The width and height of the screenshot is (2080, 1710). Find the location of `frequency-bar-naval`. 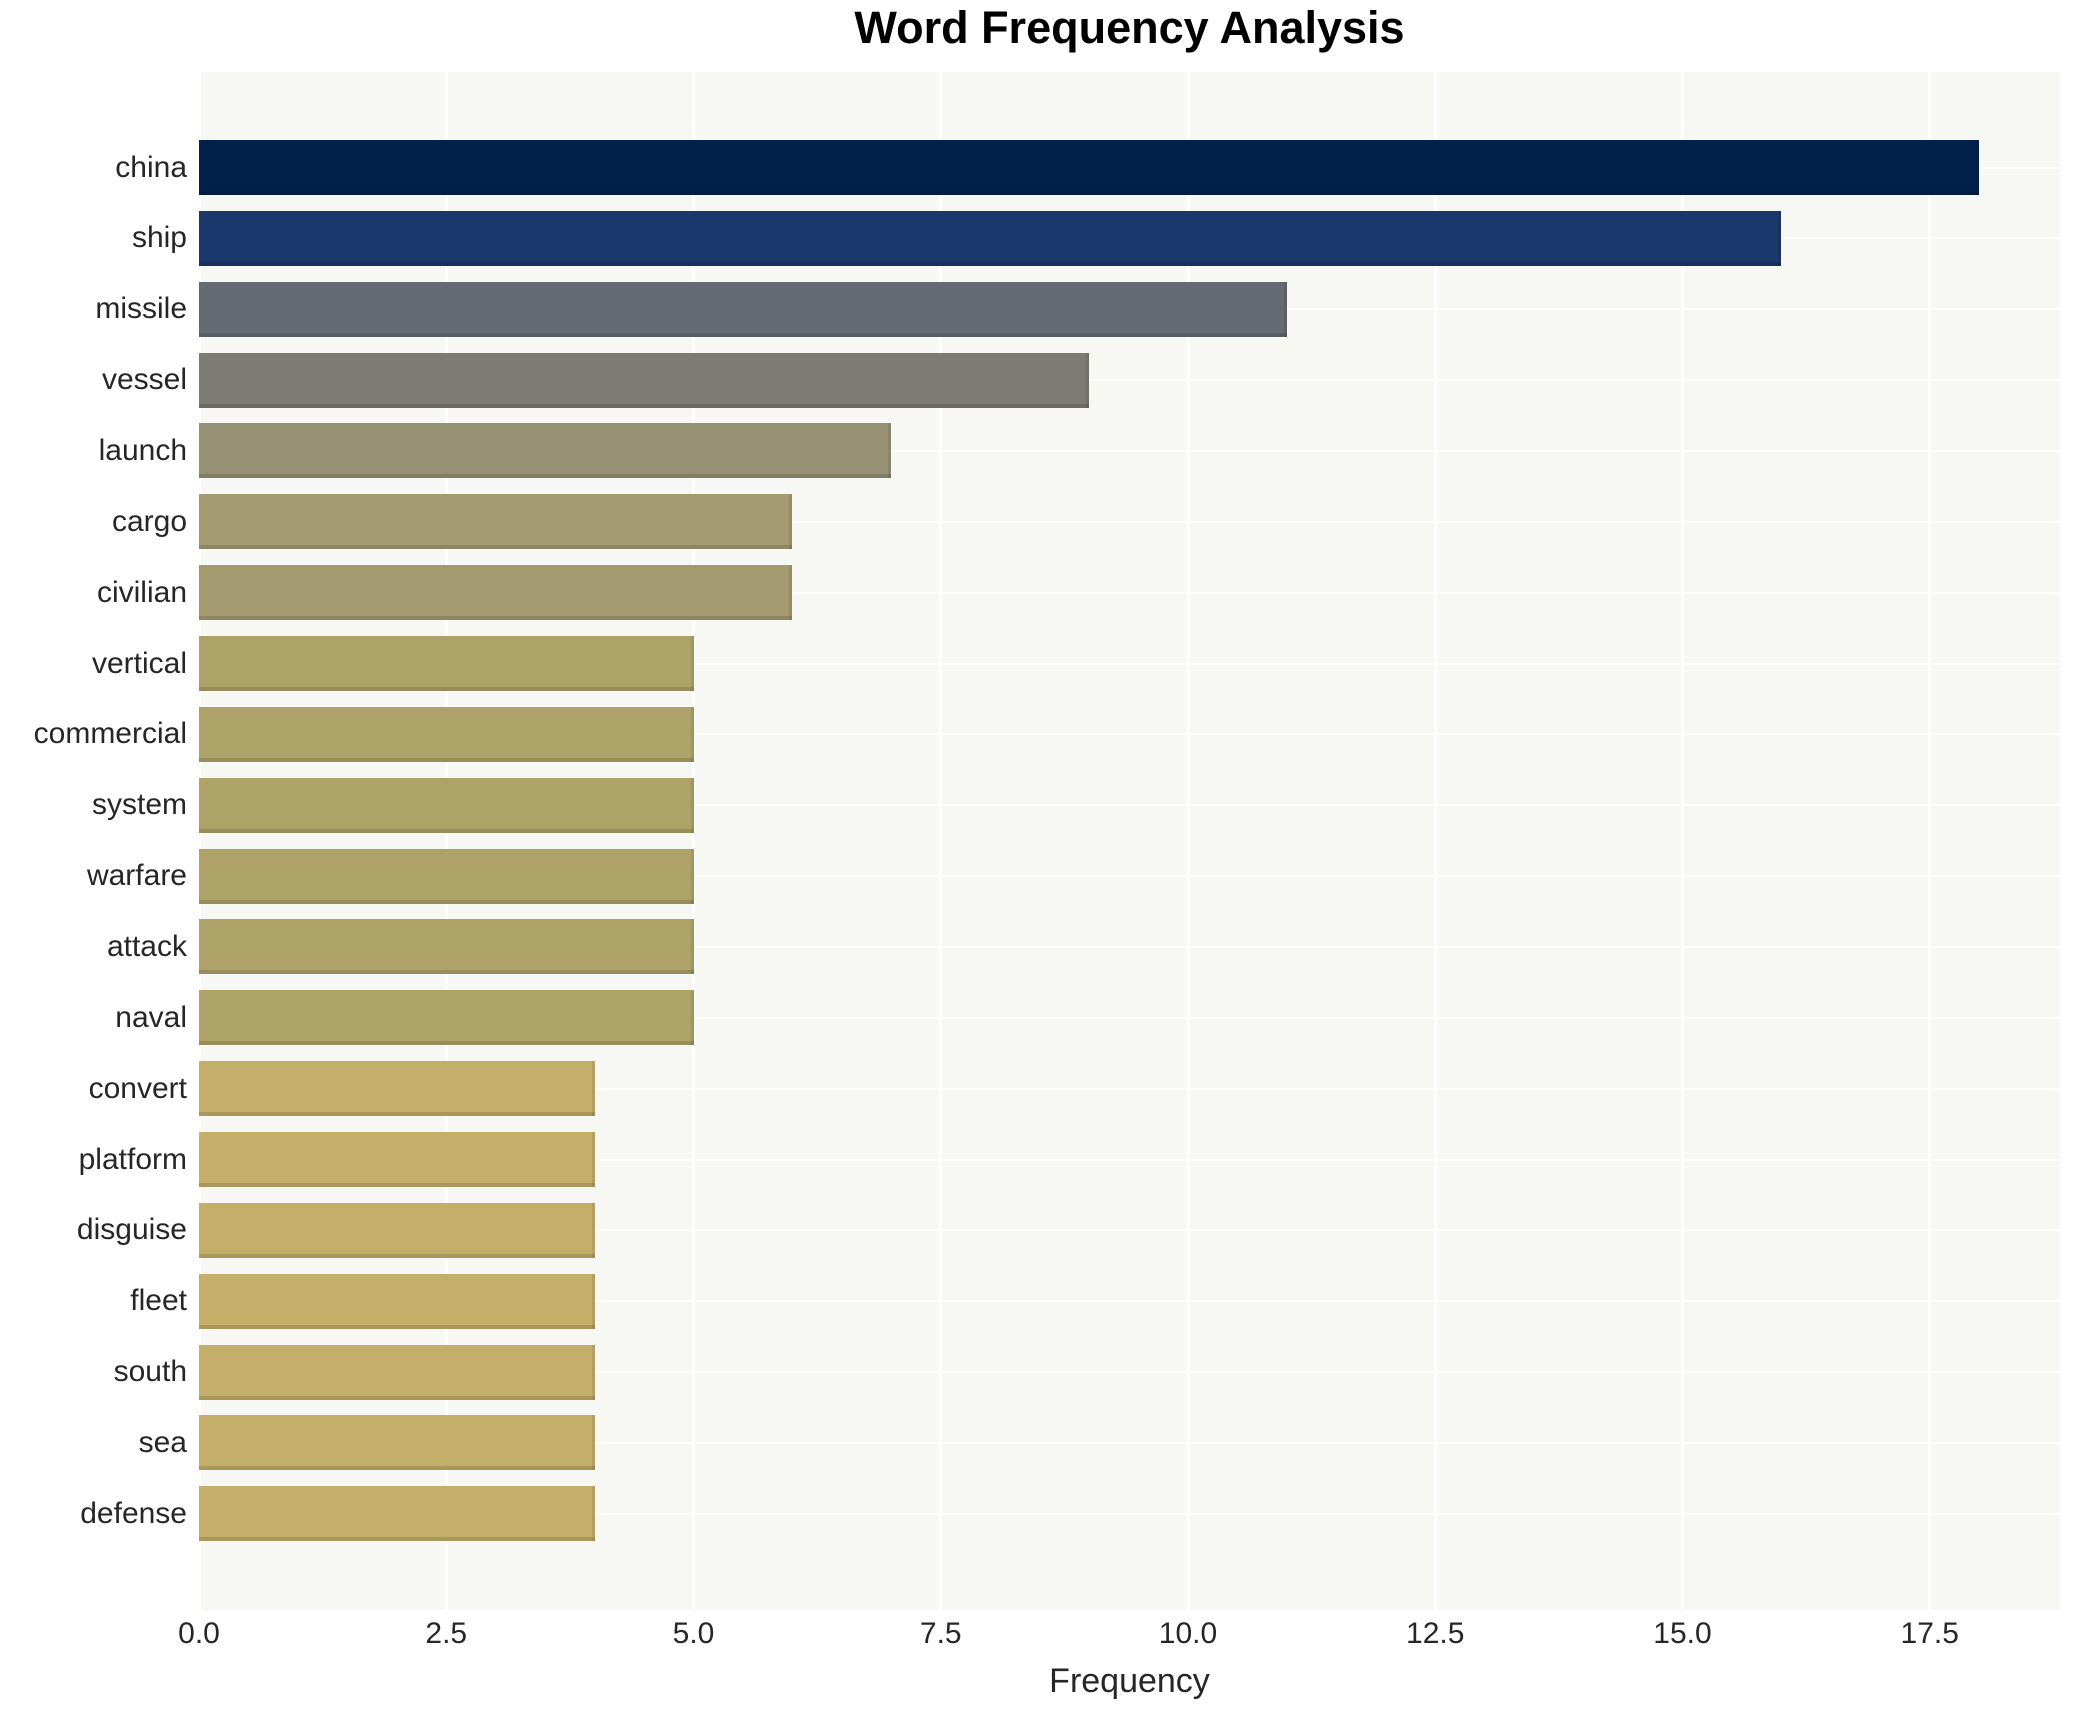

frequency-bar-naval is located at coordinates (446, 1018).